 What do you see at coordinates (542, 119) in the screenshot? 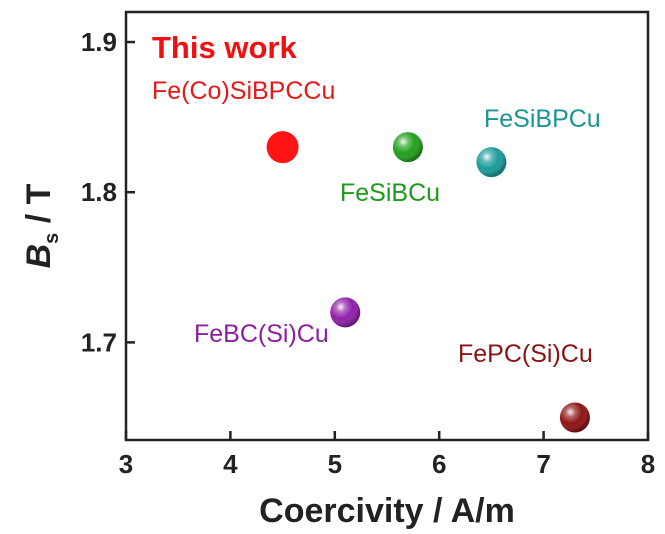
I see `point-label: FeSiBPCu` at bounding box center [542, 119].